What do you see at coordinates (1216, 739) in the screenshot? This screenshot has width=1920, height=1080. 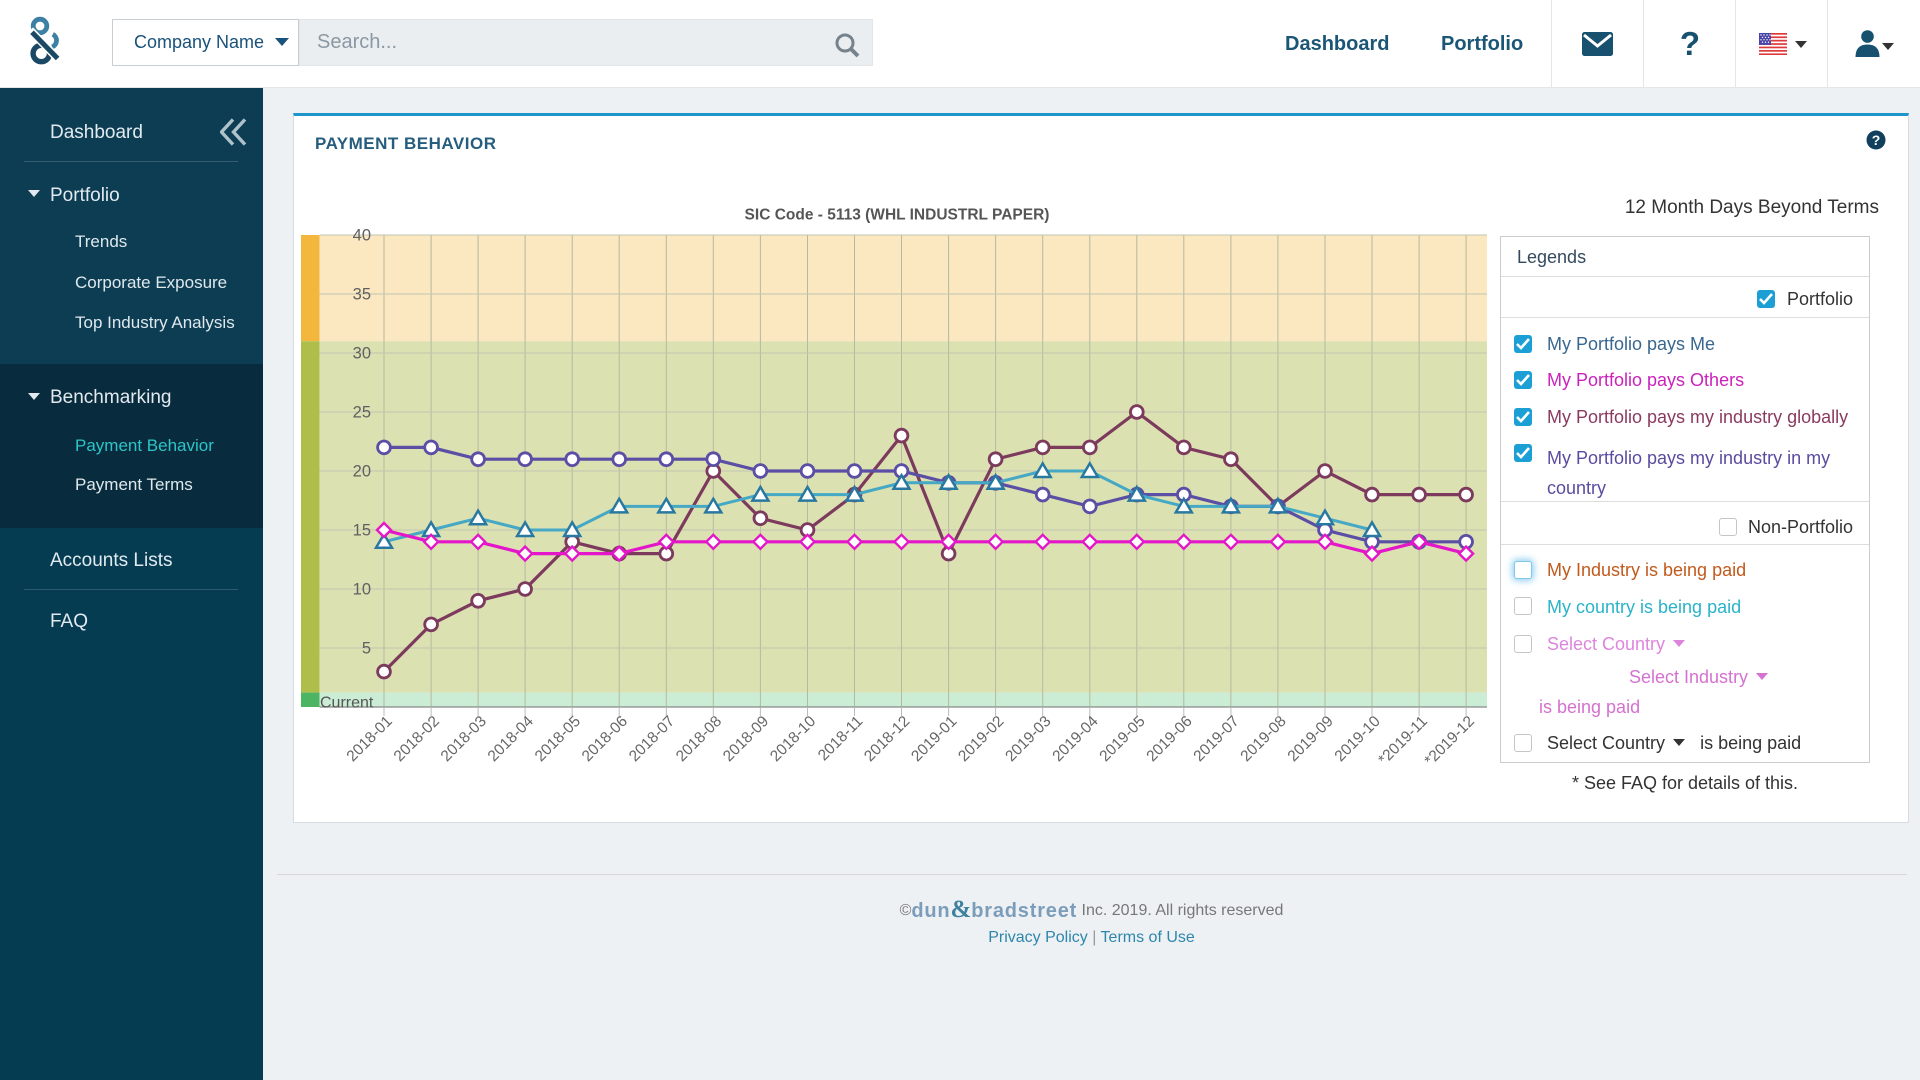 I see `svg-text: 2019-07` at bounding box center [1216, 739].